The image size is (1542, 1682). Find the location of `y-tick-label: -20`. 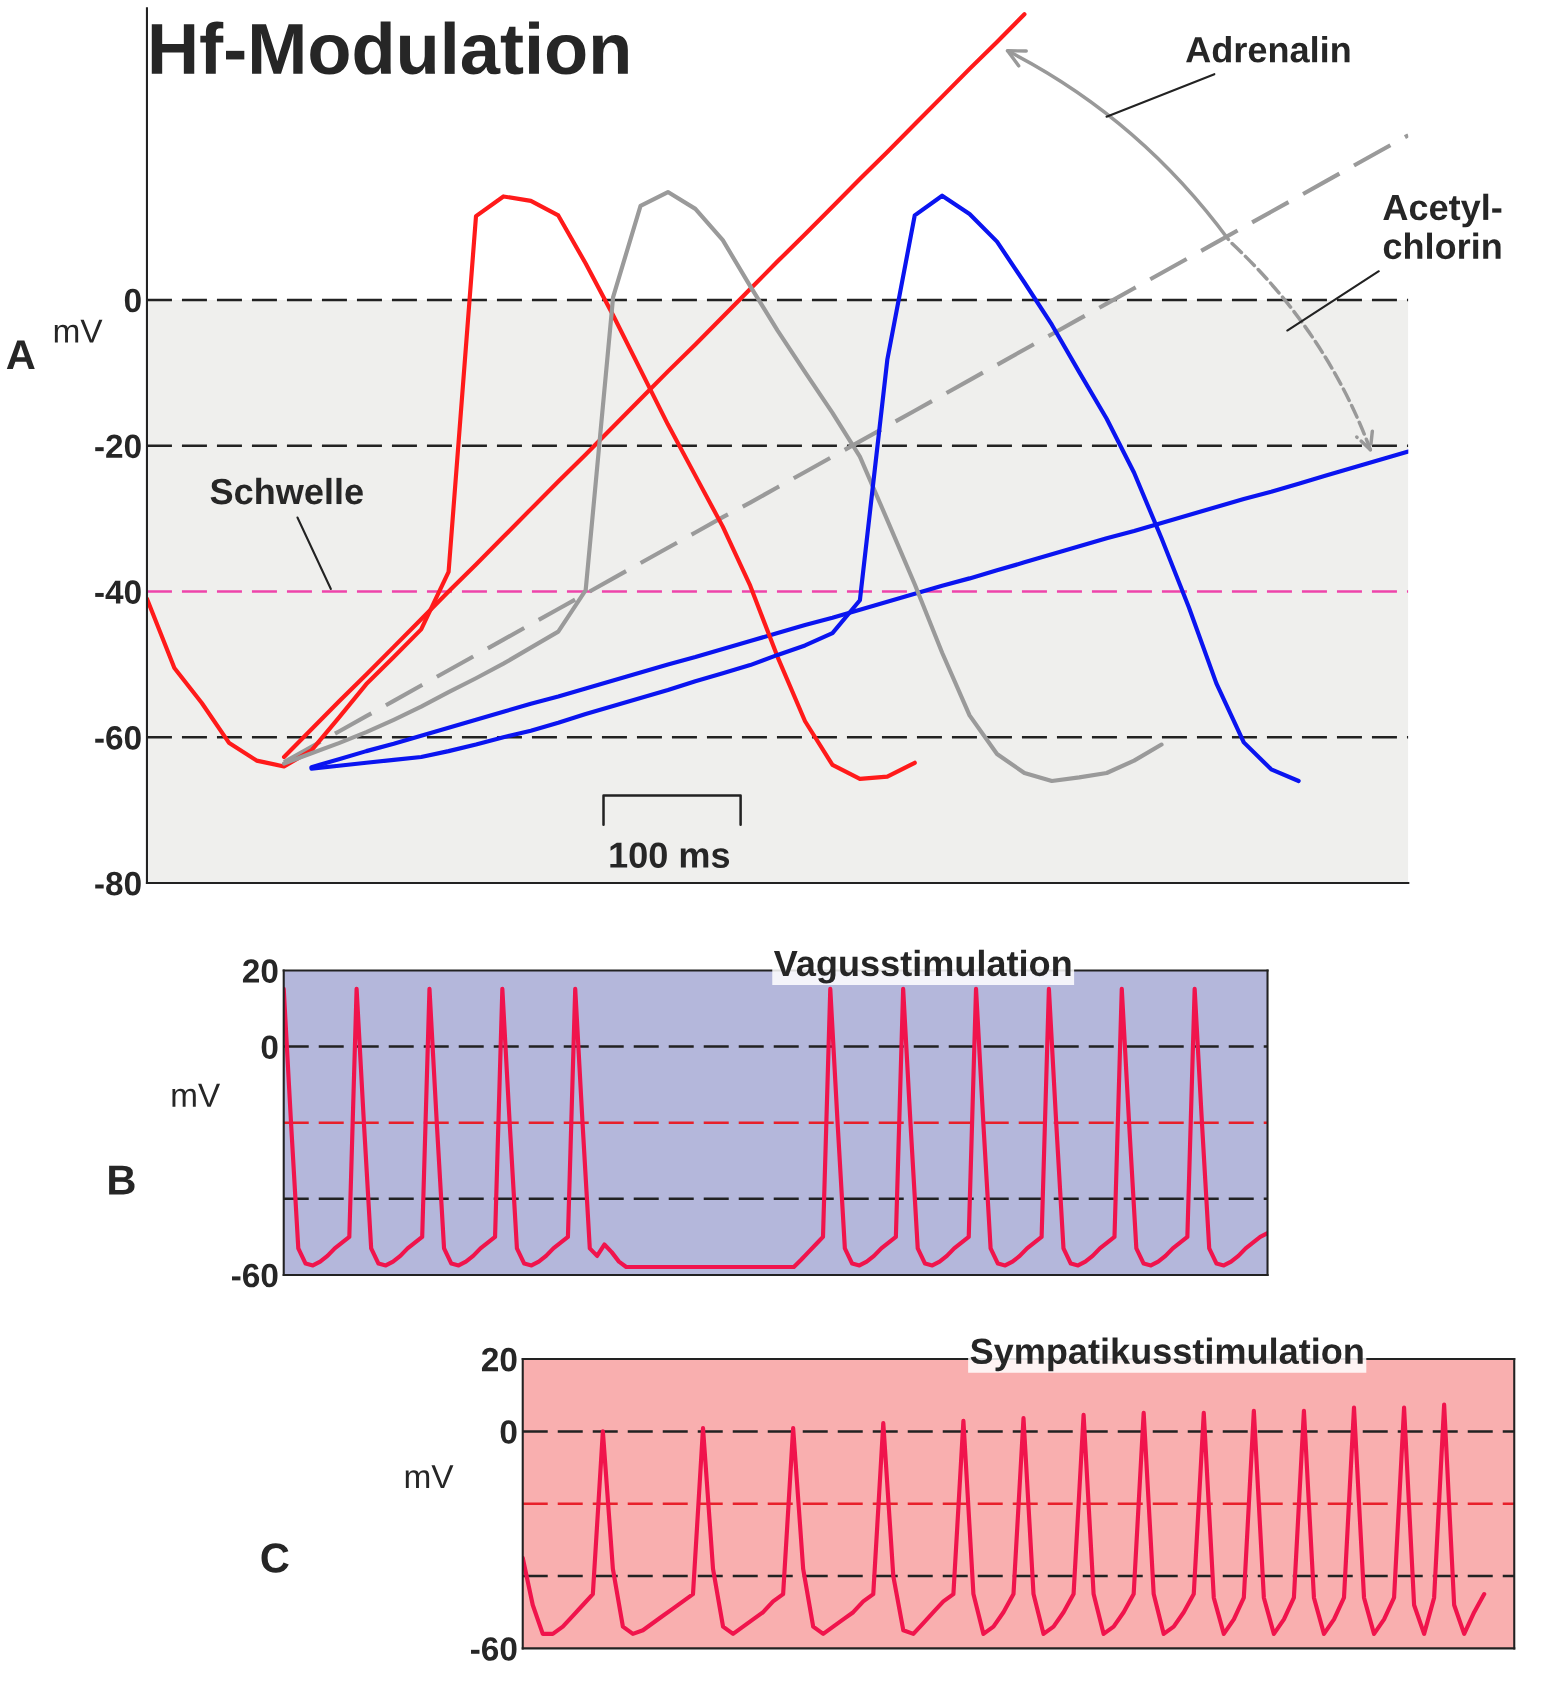

y-tick-label: -20 is located at coordinates (118, 446).